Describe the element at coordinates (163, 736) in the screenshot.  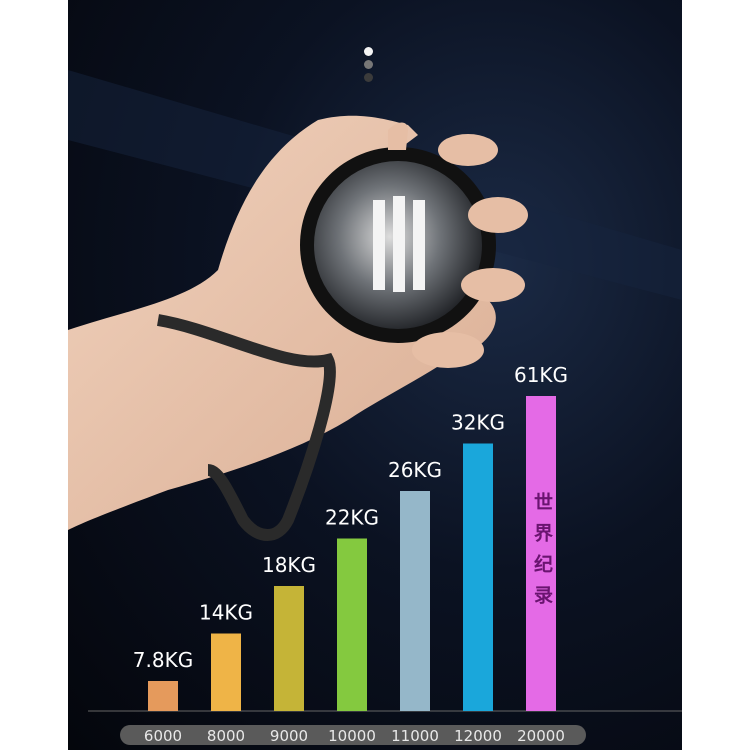
I see `x-tick-label: 6000` at that location.